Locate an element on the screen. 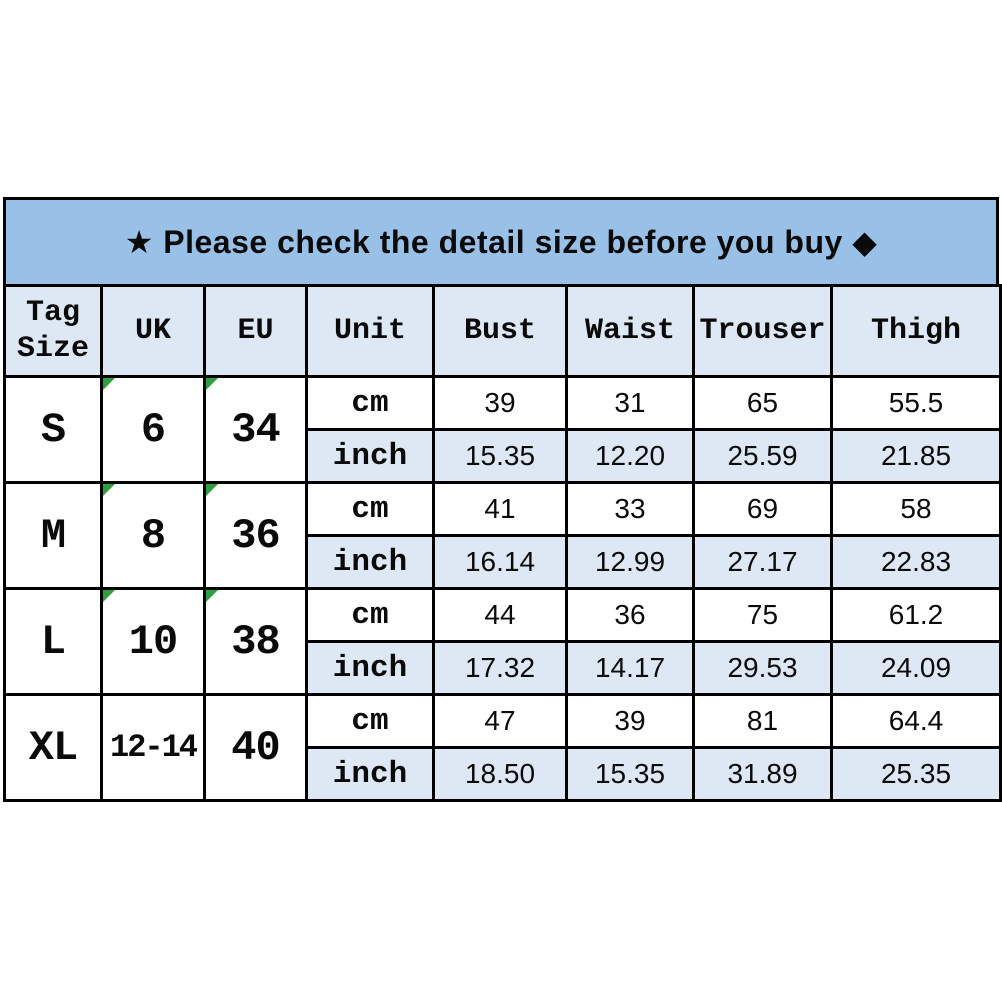 The image size is (1002, 1002). eu-size-cell: 34 is located at coordinates (255, 429).